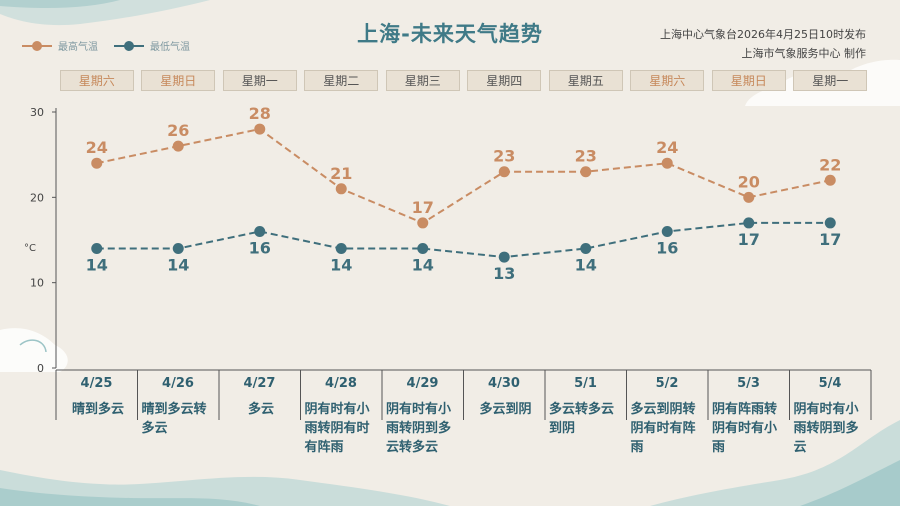  Describe the element at coordinates (582, 419) in the screenshot. I see `weather-description: 多云转多云到阴` at that location.